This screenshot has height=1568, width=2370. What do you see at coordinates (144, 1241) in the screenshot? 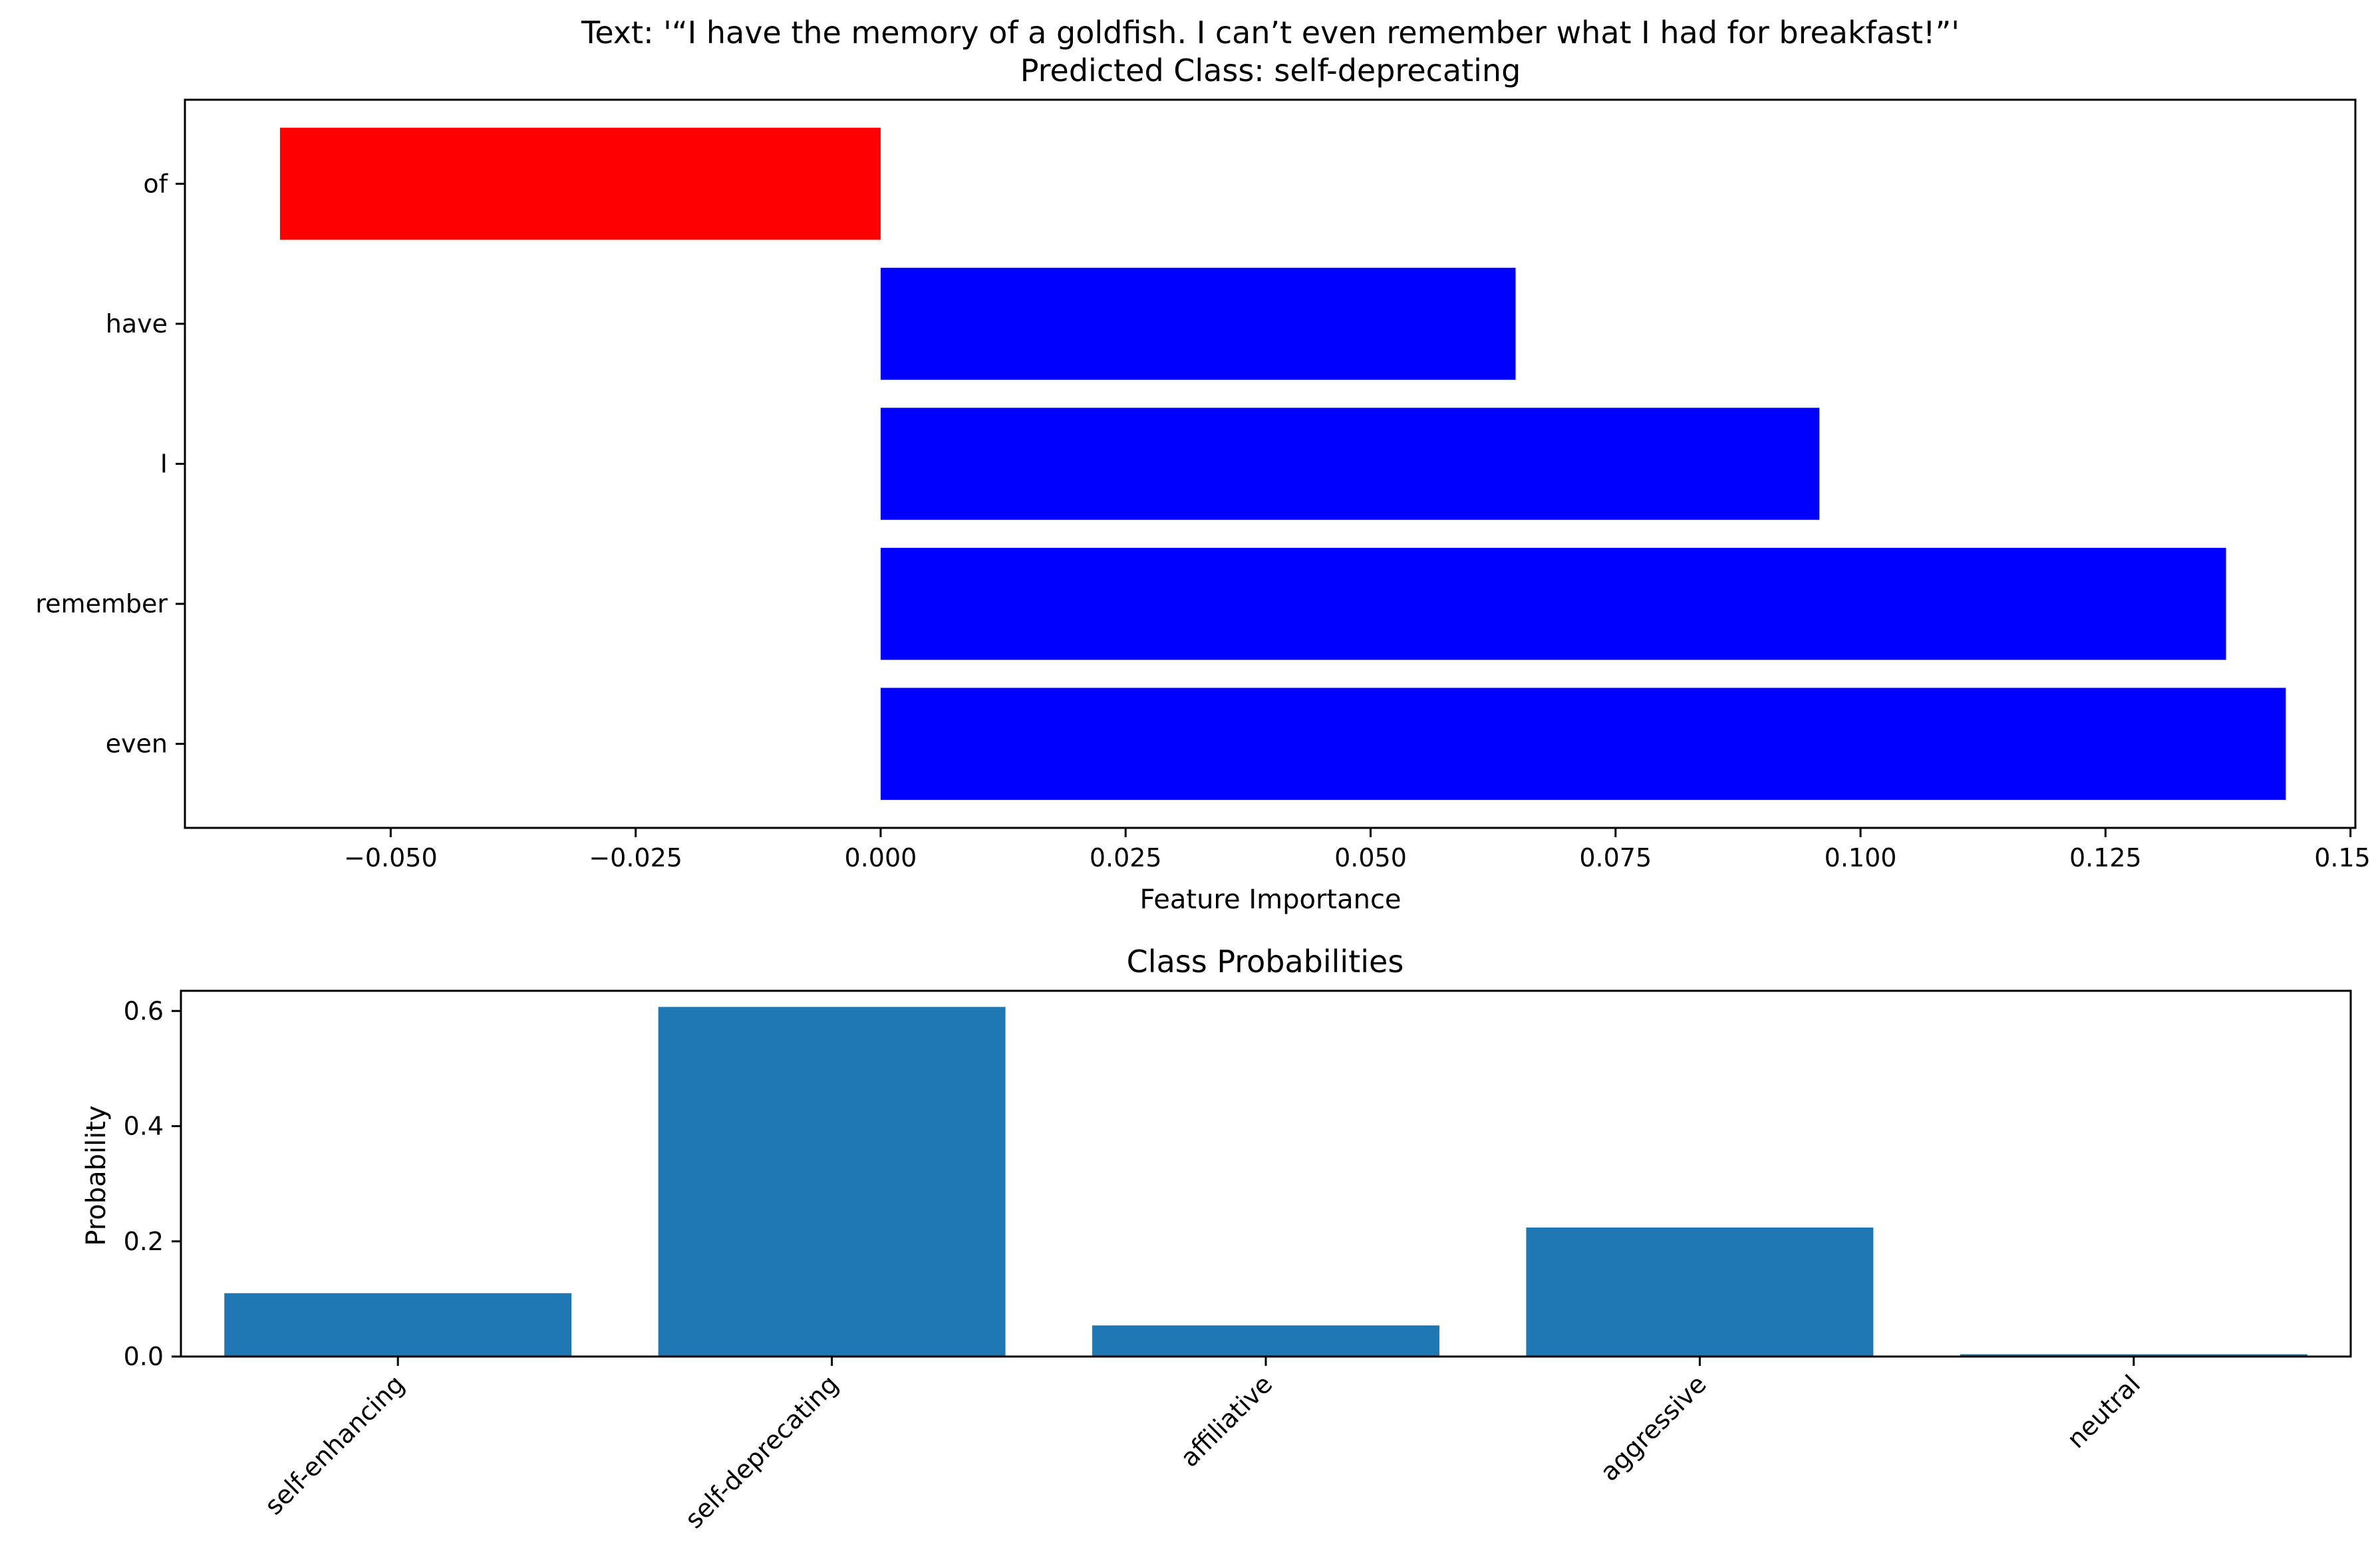
I see `y-tick-label: 0.2` at bounding box center [144, 1241].